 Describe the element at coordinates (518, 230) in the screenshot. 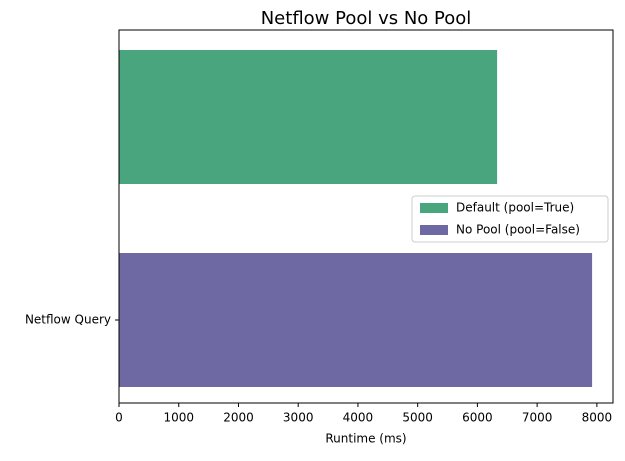

I see `legend-label: No Pool (pool=False)` at that location.